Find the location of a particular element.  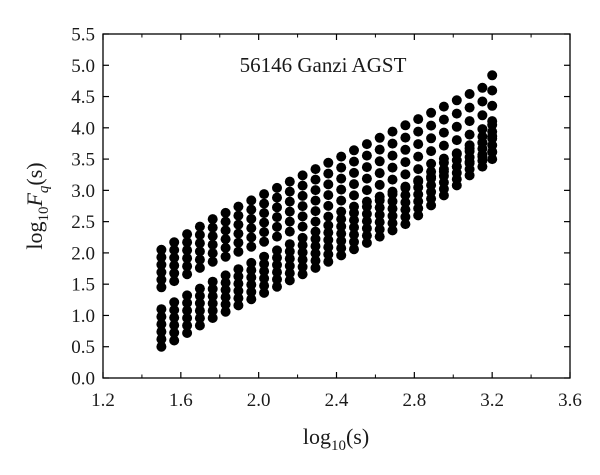

y-axis-label: log10Fq(s) is located at coordinates (37, 205).